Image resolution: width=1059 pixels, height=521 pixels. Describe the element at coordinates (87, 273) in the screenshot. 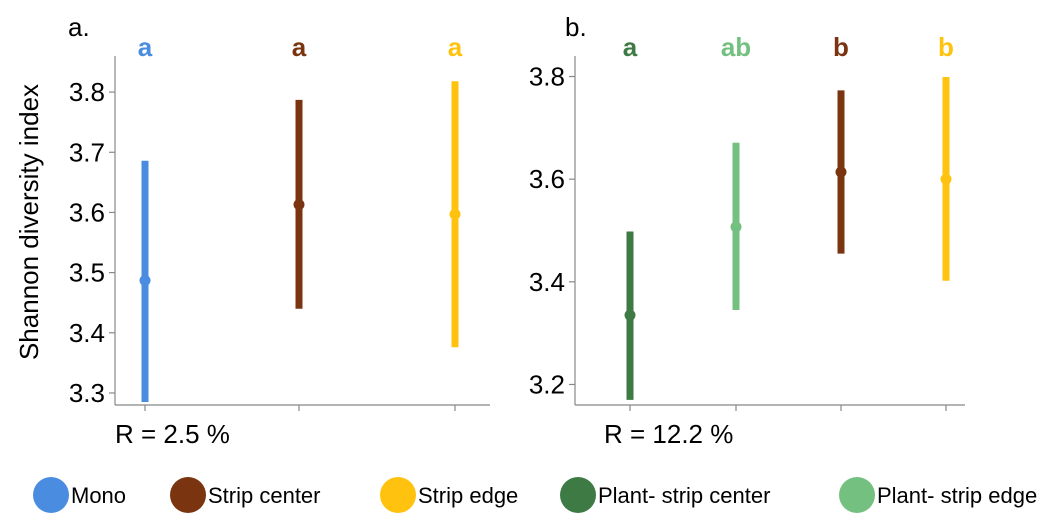

I see `y-tick-label: 3.5` at that location.